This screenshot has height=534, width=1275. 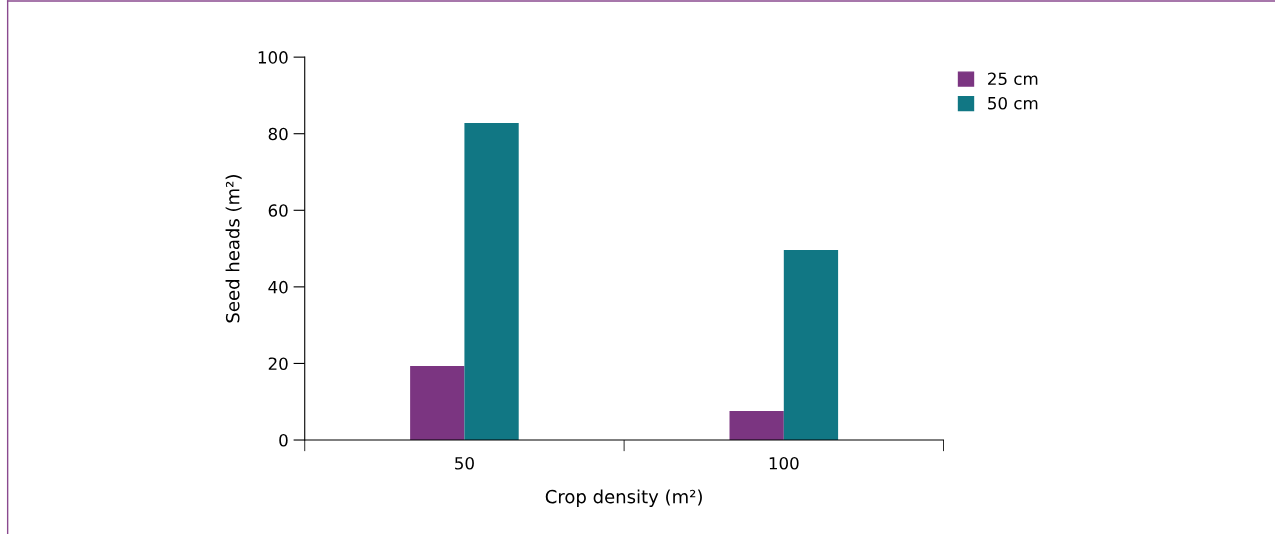 I want to click on y-tick-label: 100, so click(x=273, y=57).